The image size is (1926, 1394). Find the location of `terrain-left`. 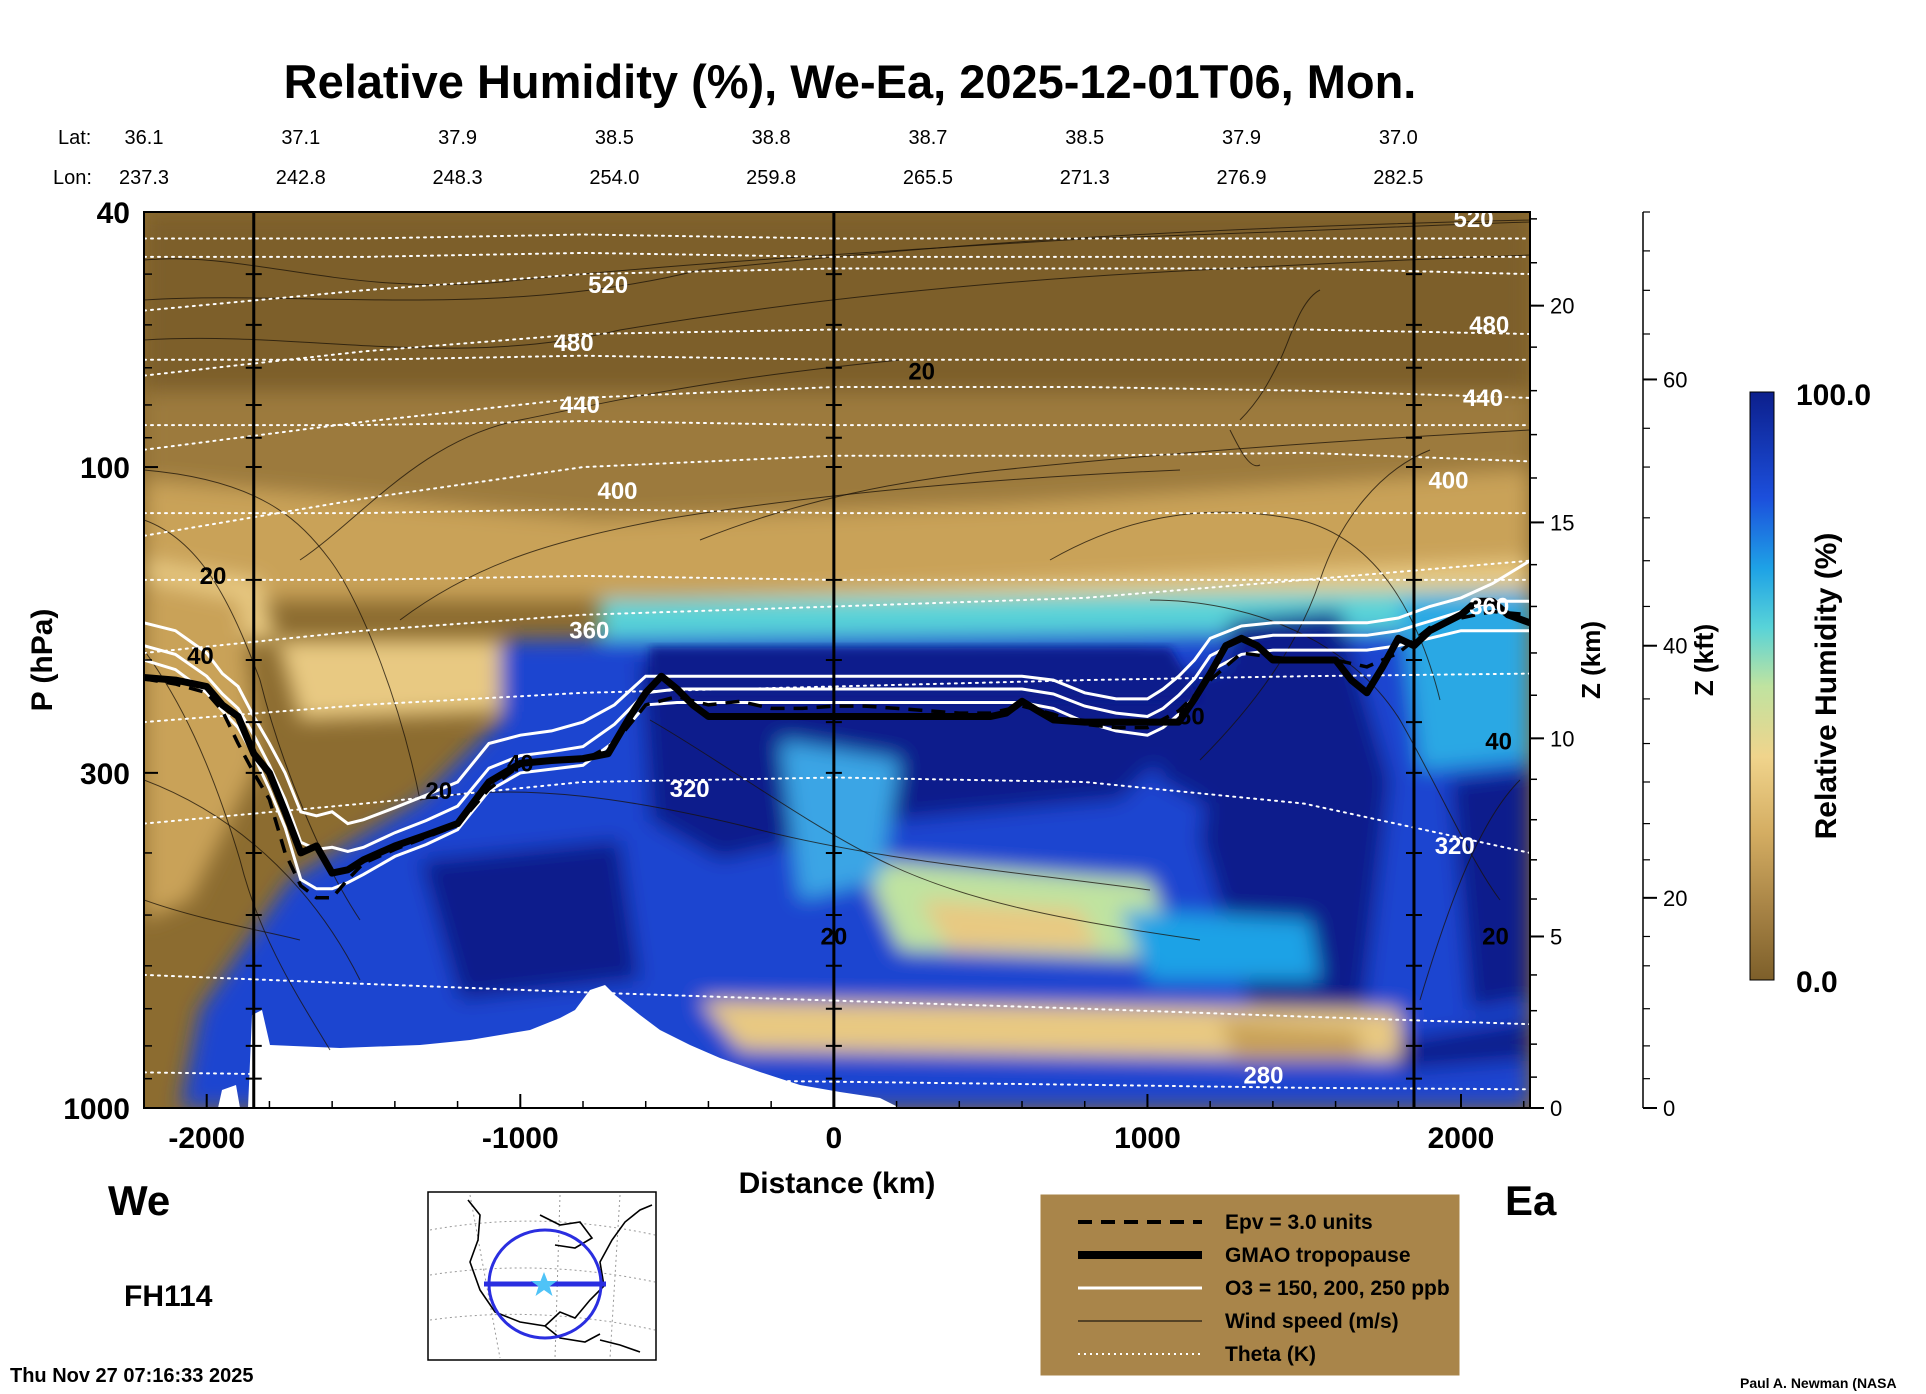

terrain-left is located at coordinates (229, 1096).